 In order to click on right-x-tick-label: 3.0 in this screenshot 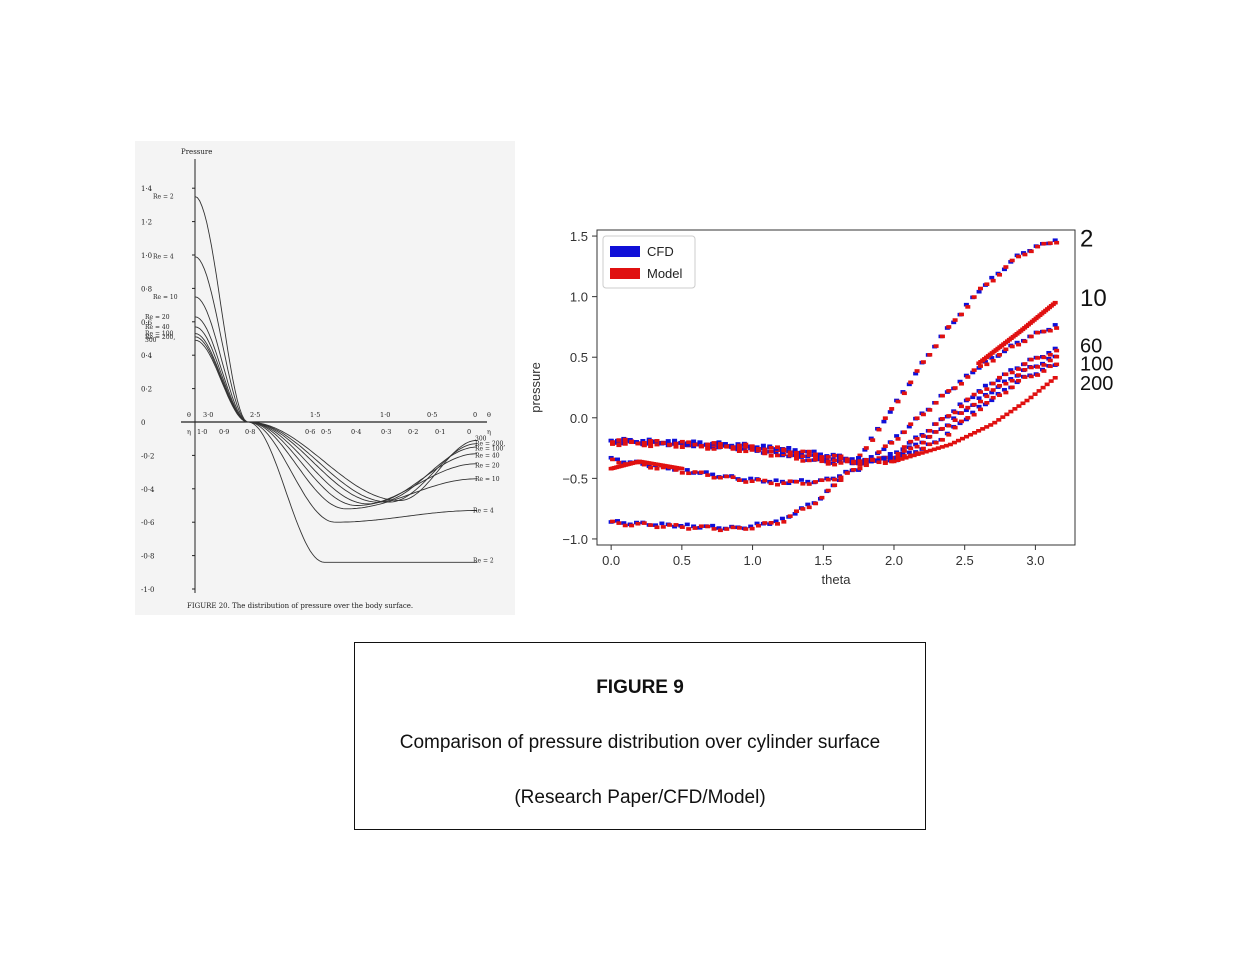, I will do `click(1035, 560)`.